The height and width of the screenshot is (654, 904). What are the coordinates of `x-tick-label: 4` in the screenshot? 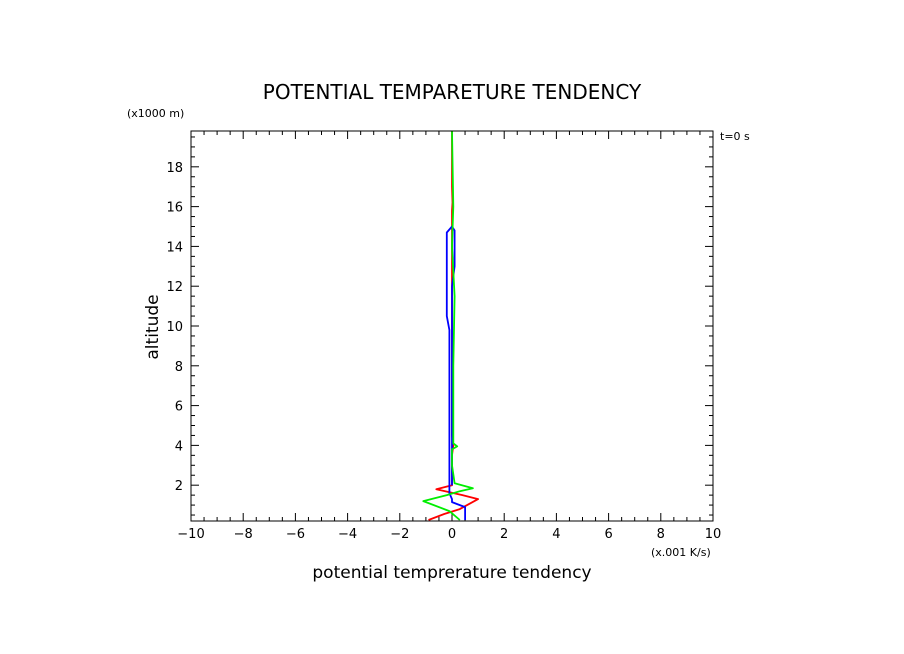 It's located at (556, 534).